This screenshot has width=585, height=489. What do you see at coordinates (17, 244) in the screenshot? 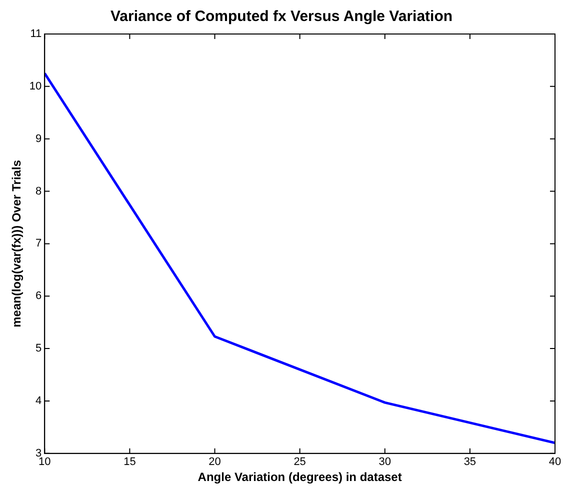
I see `y-axis-title: mean(log(var(fx))) Over Trials` at bounding box center [17, 244].